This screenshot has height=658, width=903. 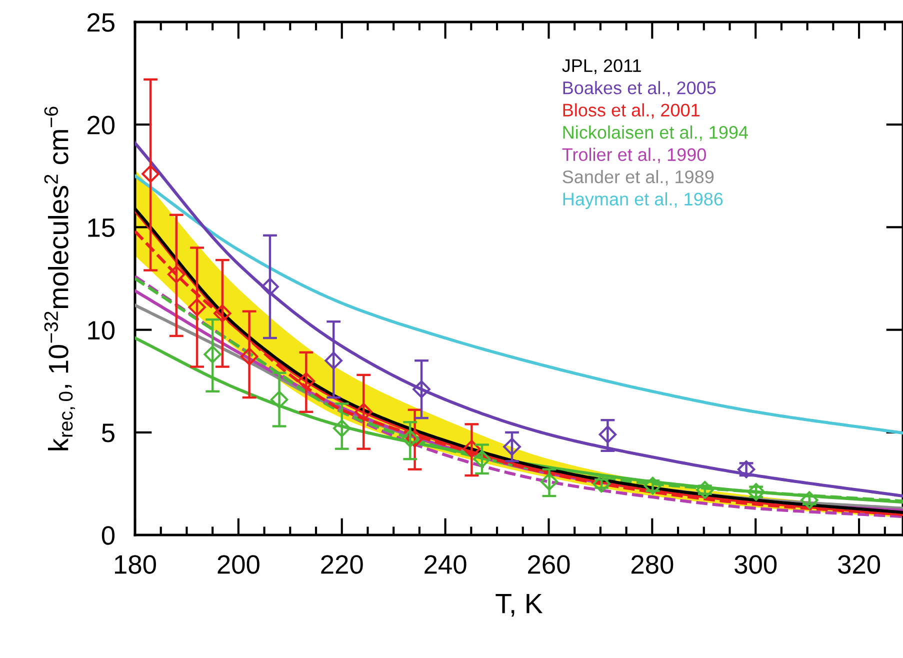 What do you see at coordinates (601, 66) in the screenshot?
I see `legend-label: JPL, 2011` at bounding box center [601, 66].